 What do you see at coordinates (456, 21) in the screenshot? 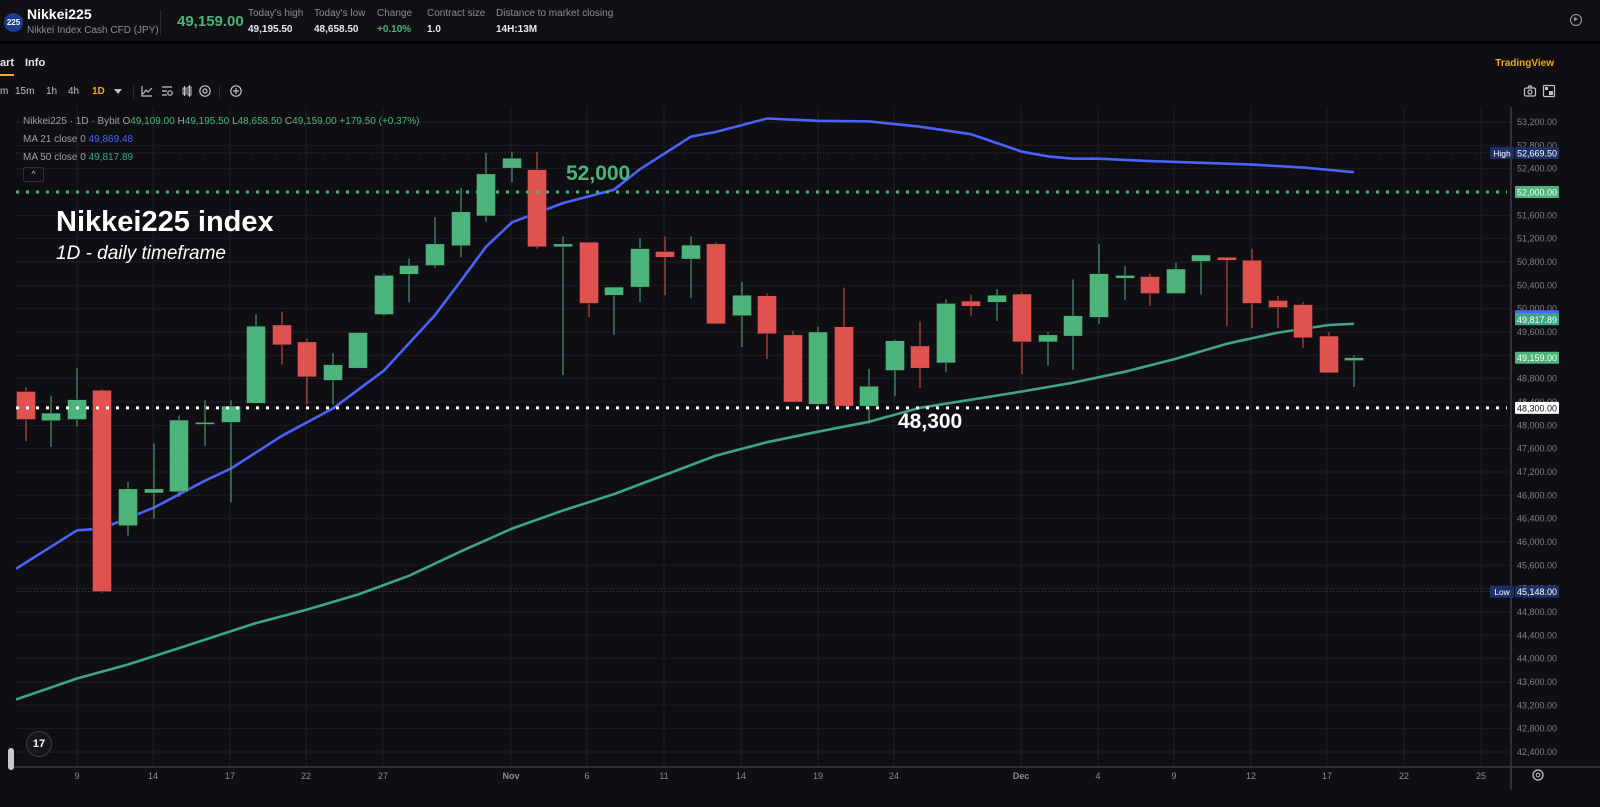
I see `stat-contract-size: Contract size 1.0` at bounding box center [456, 21].